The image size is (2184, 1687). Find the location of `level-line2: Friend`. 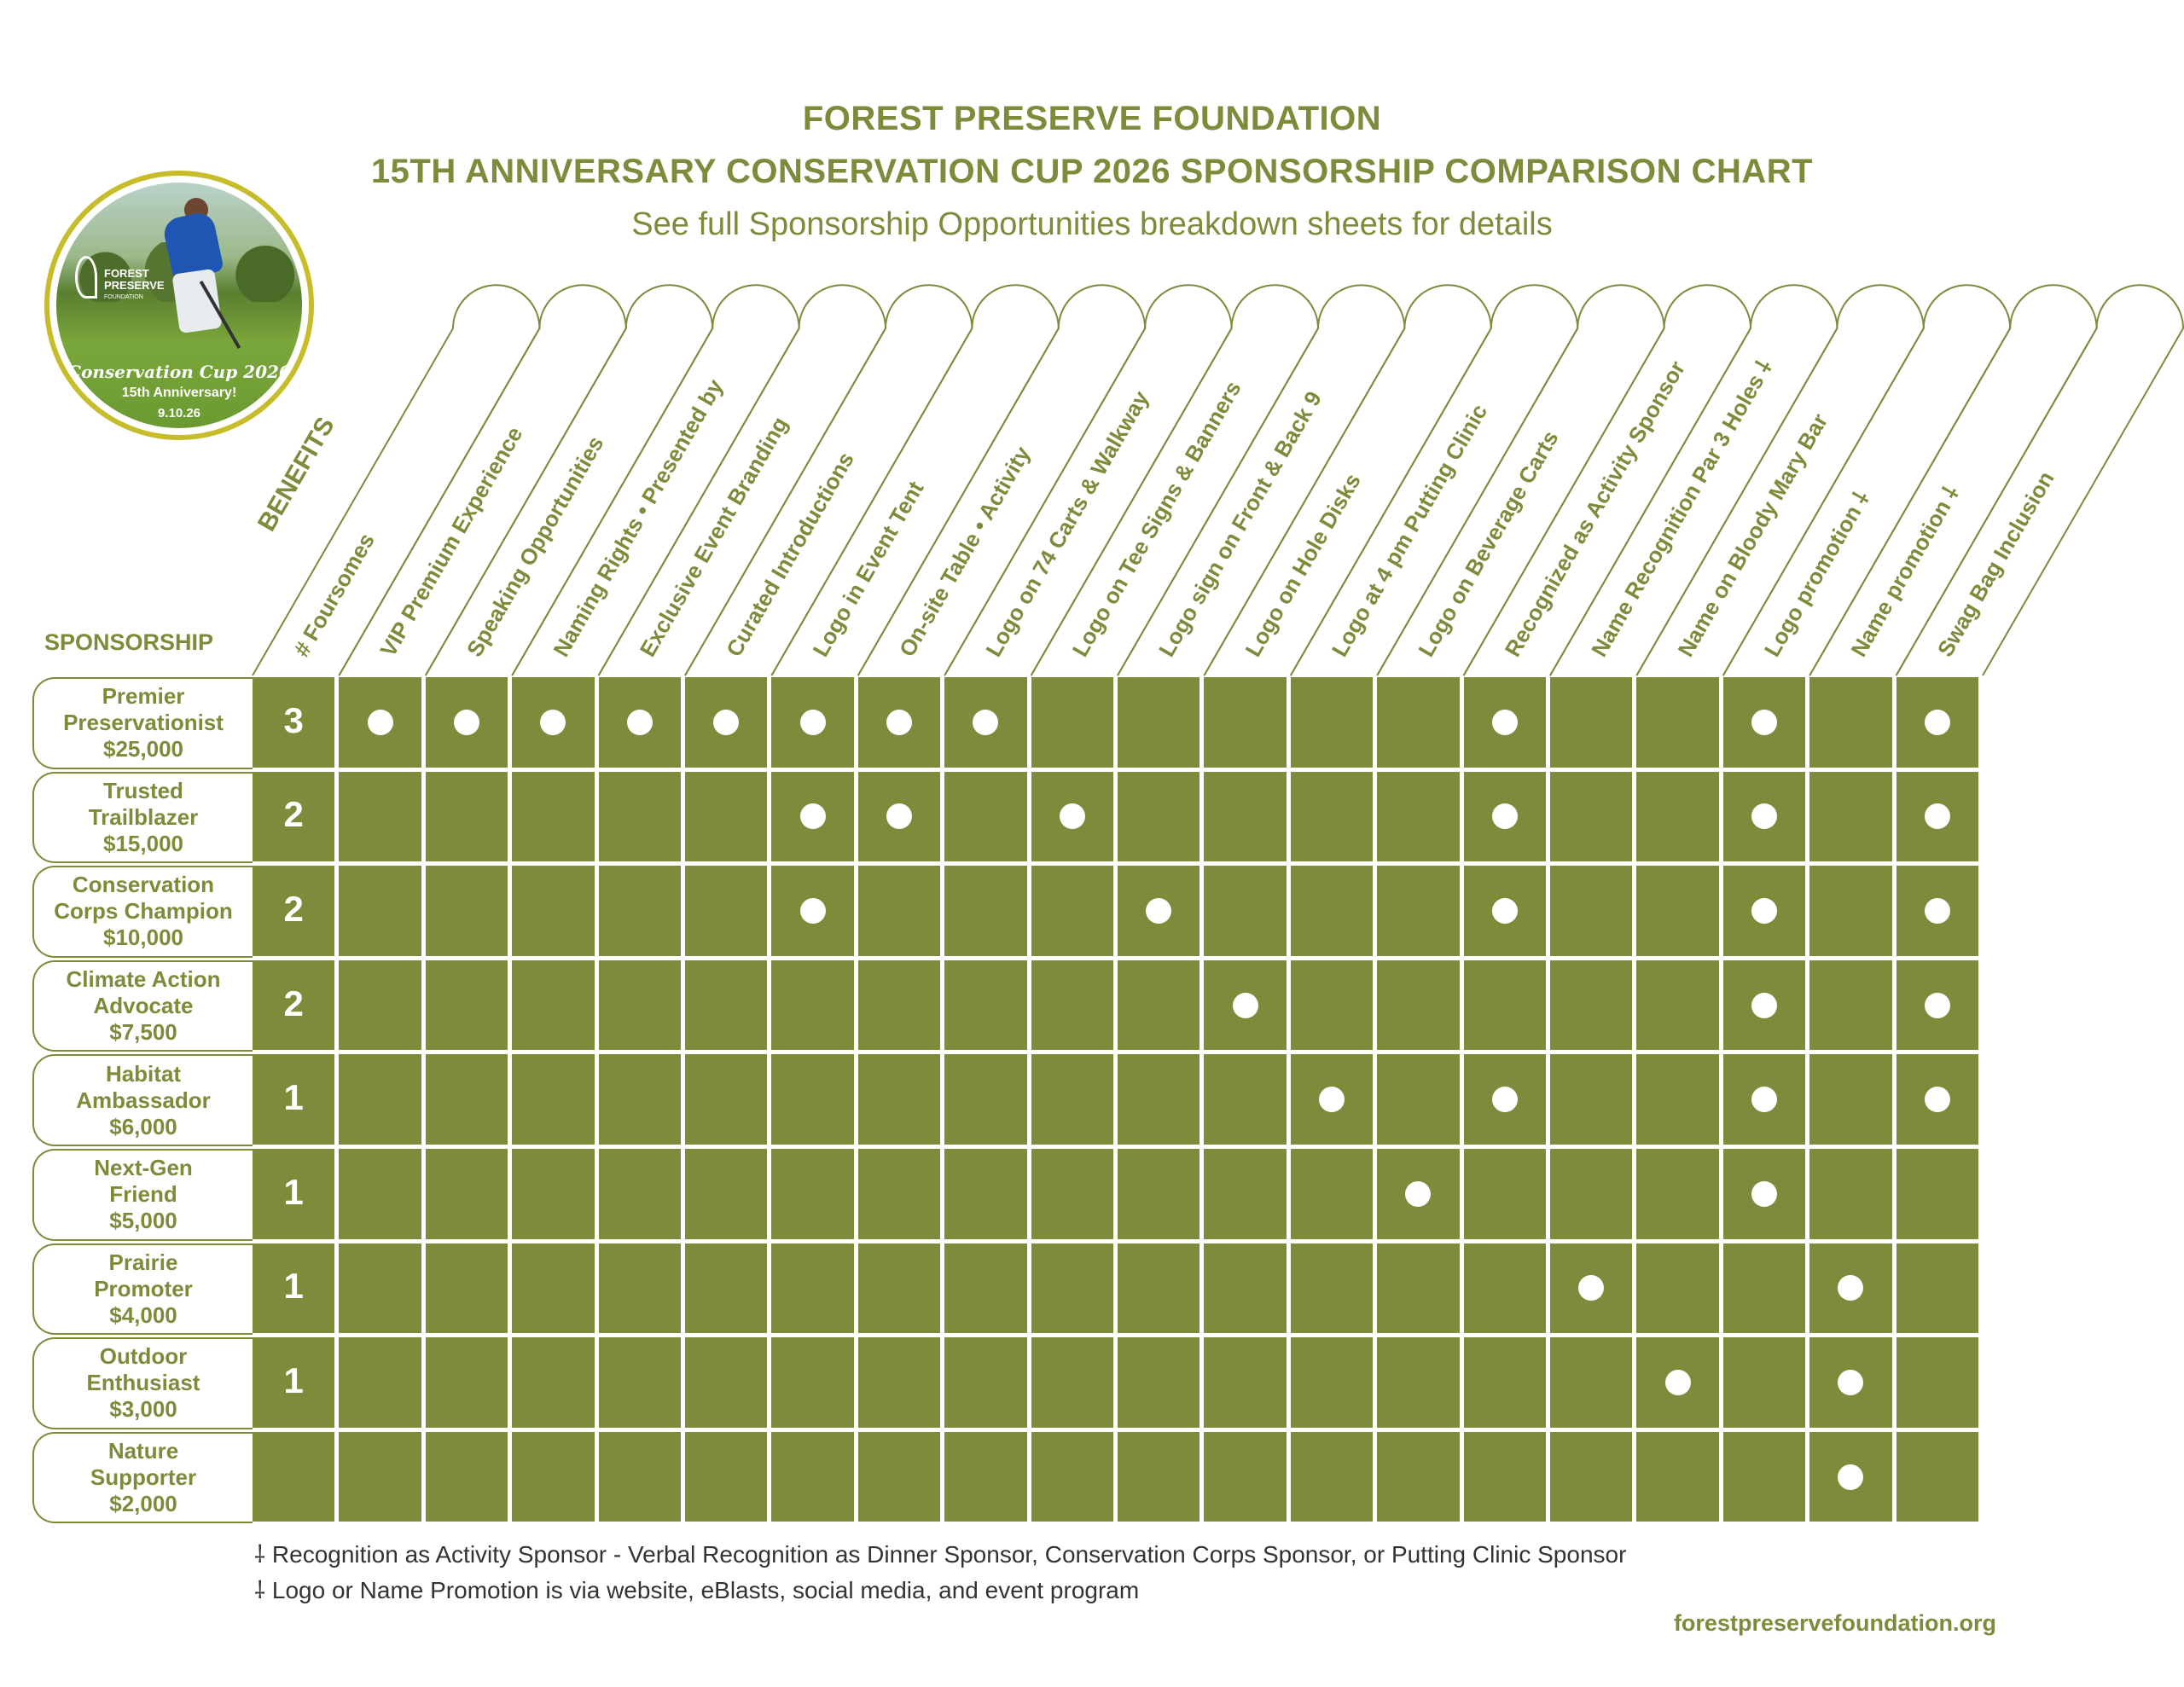

level-line2: Friend is located at coordinates (143, 1194).